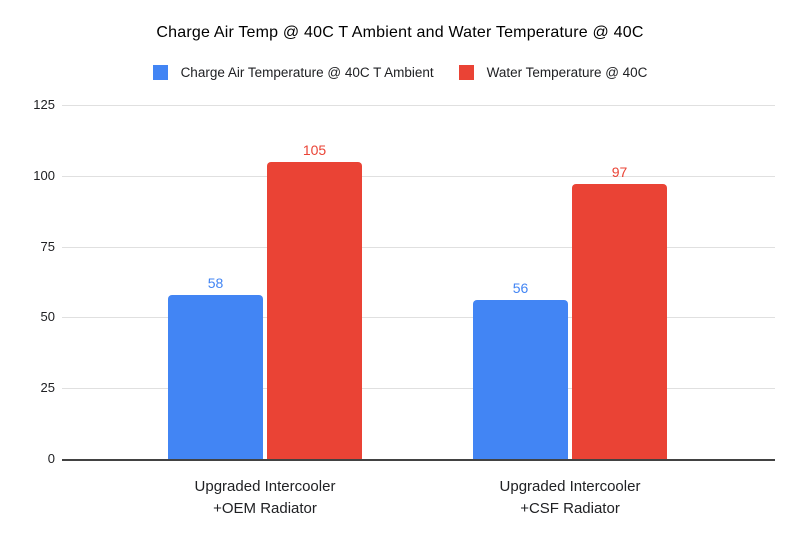 The image size is (800, 533). Describe the element at coordinates (619, 311) in the screenshot. I see `bar: 97` at that location.